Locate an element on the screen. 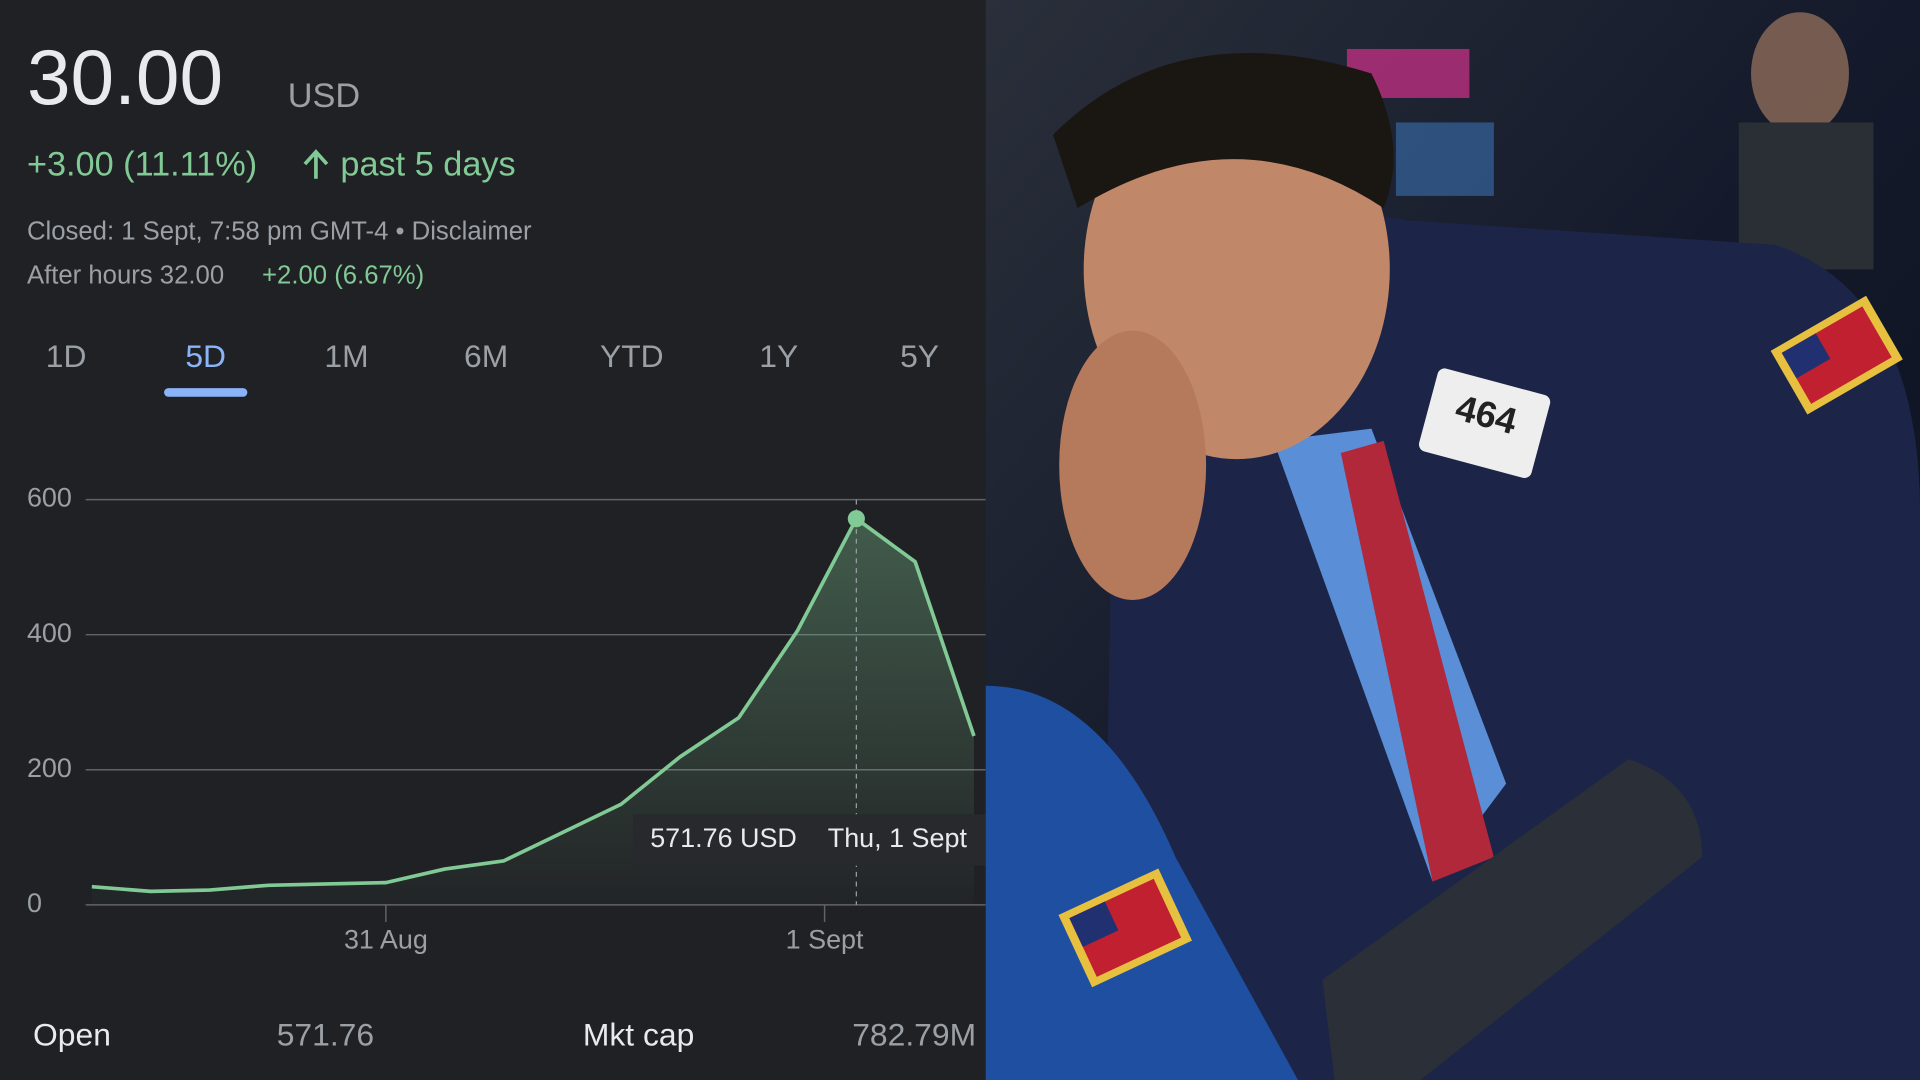 This screenshot has height=1080, width=1920. hover-point is located at coordinates (856, 519).